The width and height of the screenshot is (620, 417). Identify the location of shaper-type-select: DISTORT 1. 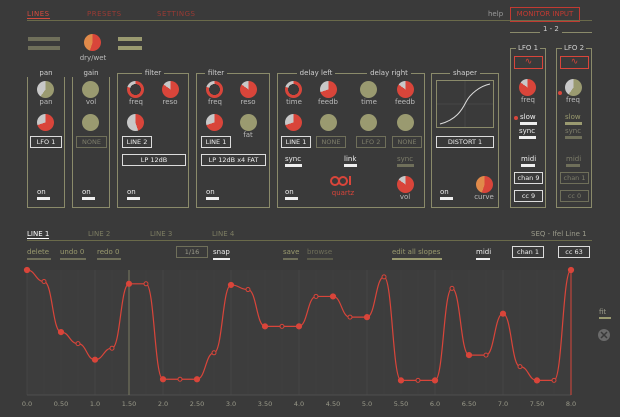
(465, 142).